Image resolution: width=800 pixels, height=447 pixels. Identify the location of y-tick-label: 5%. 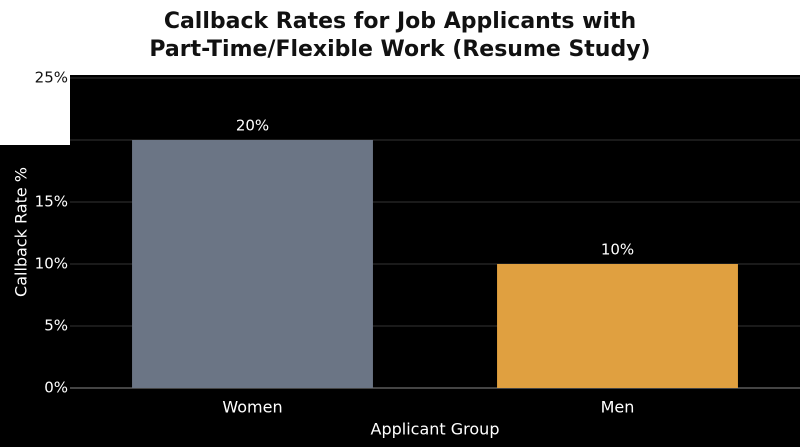
(56, 326).